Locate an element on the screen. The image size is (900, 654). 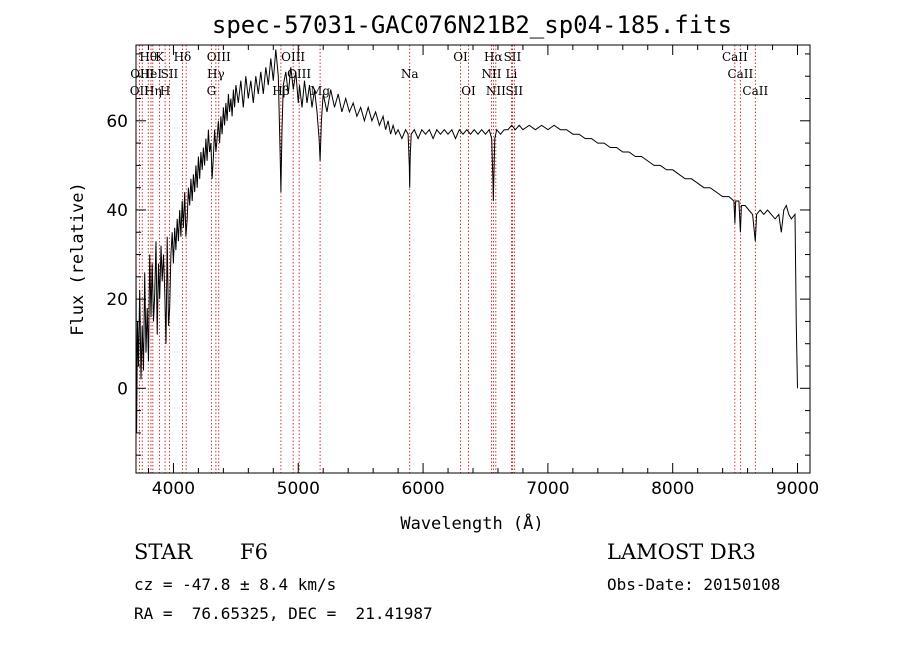
object-class: STAR is located at coordinates (163, 552).